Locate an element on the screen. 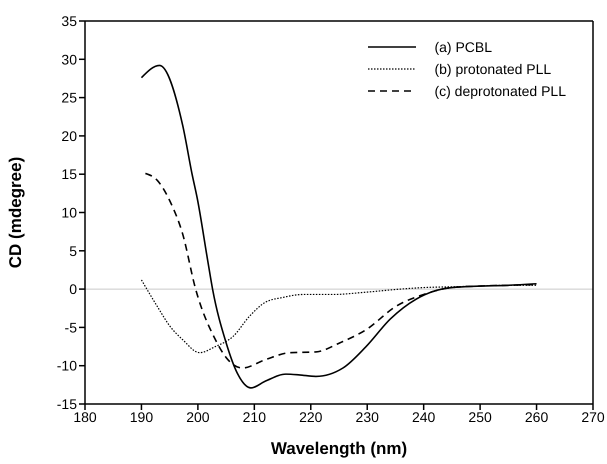 The width and height of the screenshot is (607, 464). y-tick-label: 15 is located at coordinates (69, 174).